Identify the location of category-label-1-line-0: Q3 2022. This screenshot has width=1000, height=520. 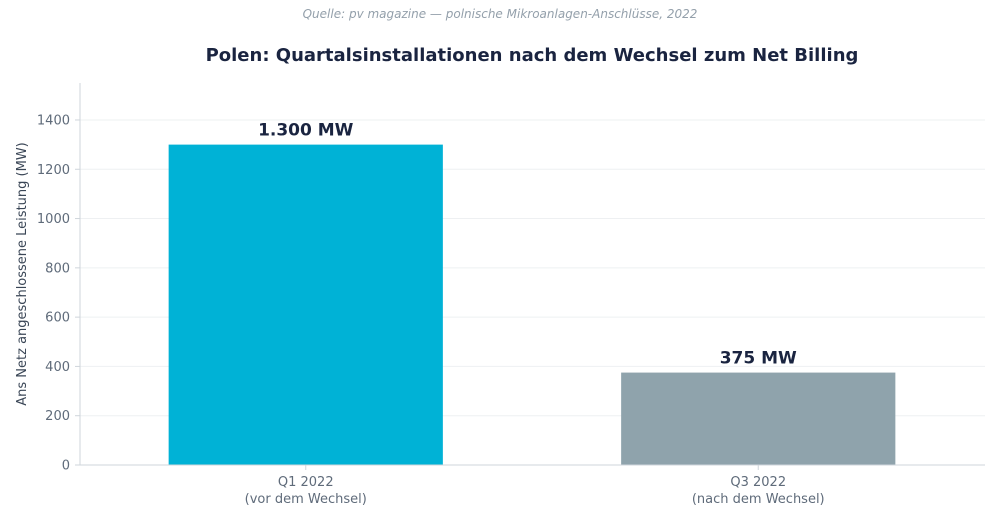
(758, 482).